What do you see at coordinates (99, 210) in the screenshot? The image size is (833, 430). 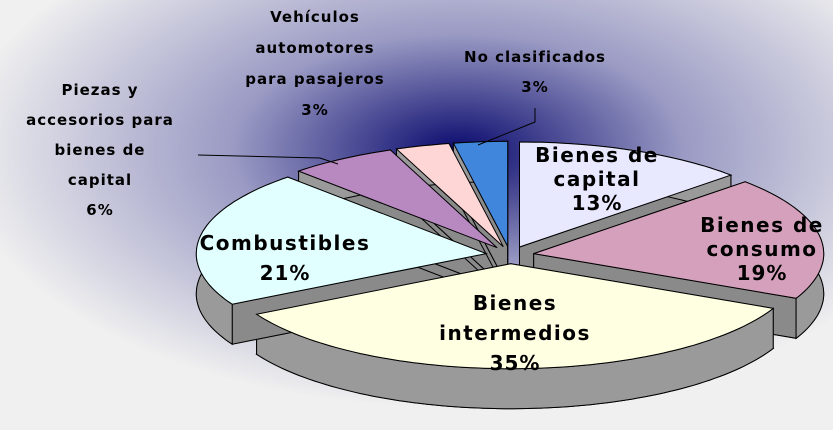 I see `value-label: 6%` at bounding box center [99, 210].